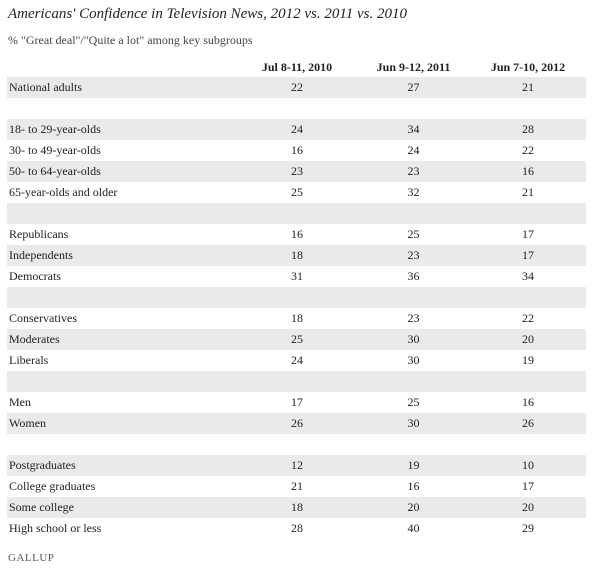 This screenshot has height=571, width=593. I want to click on table-row: Some college 18 20 20, so click(296, 507).